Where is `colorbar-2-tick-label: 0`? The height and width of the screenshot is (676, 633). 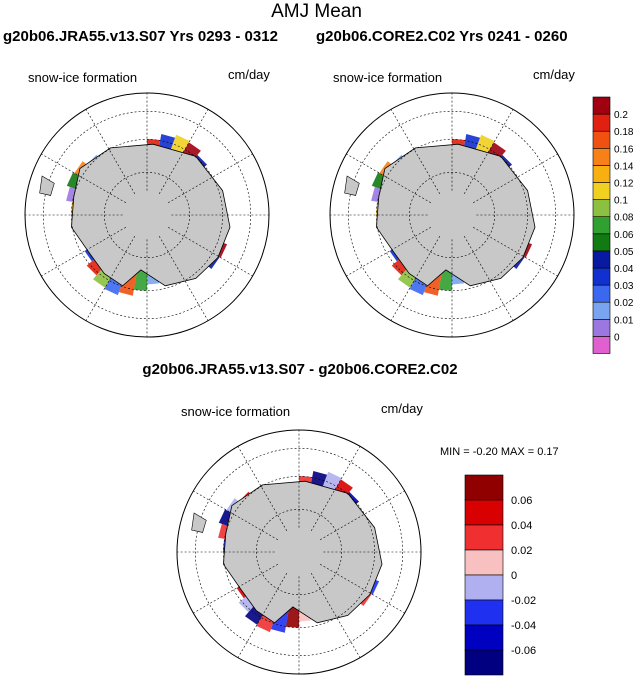 colorbar-2-tick-label: 0 is located at coordinates (514, 576).